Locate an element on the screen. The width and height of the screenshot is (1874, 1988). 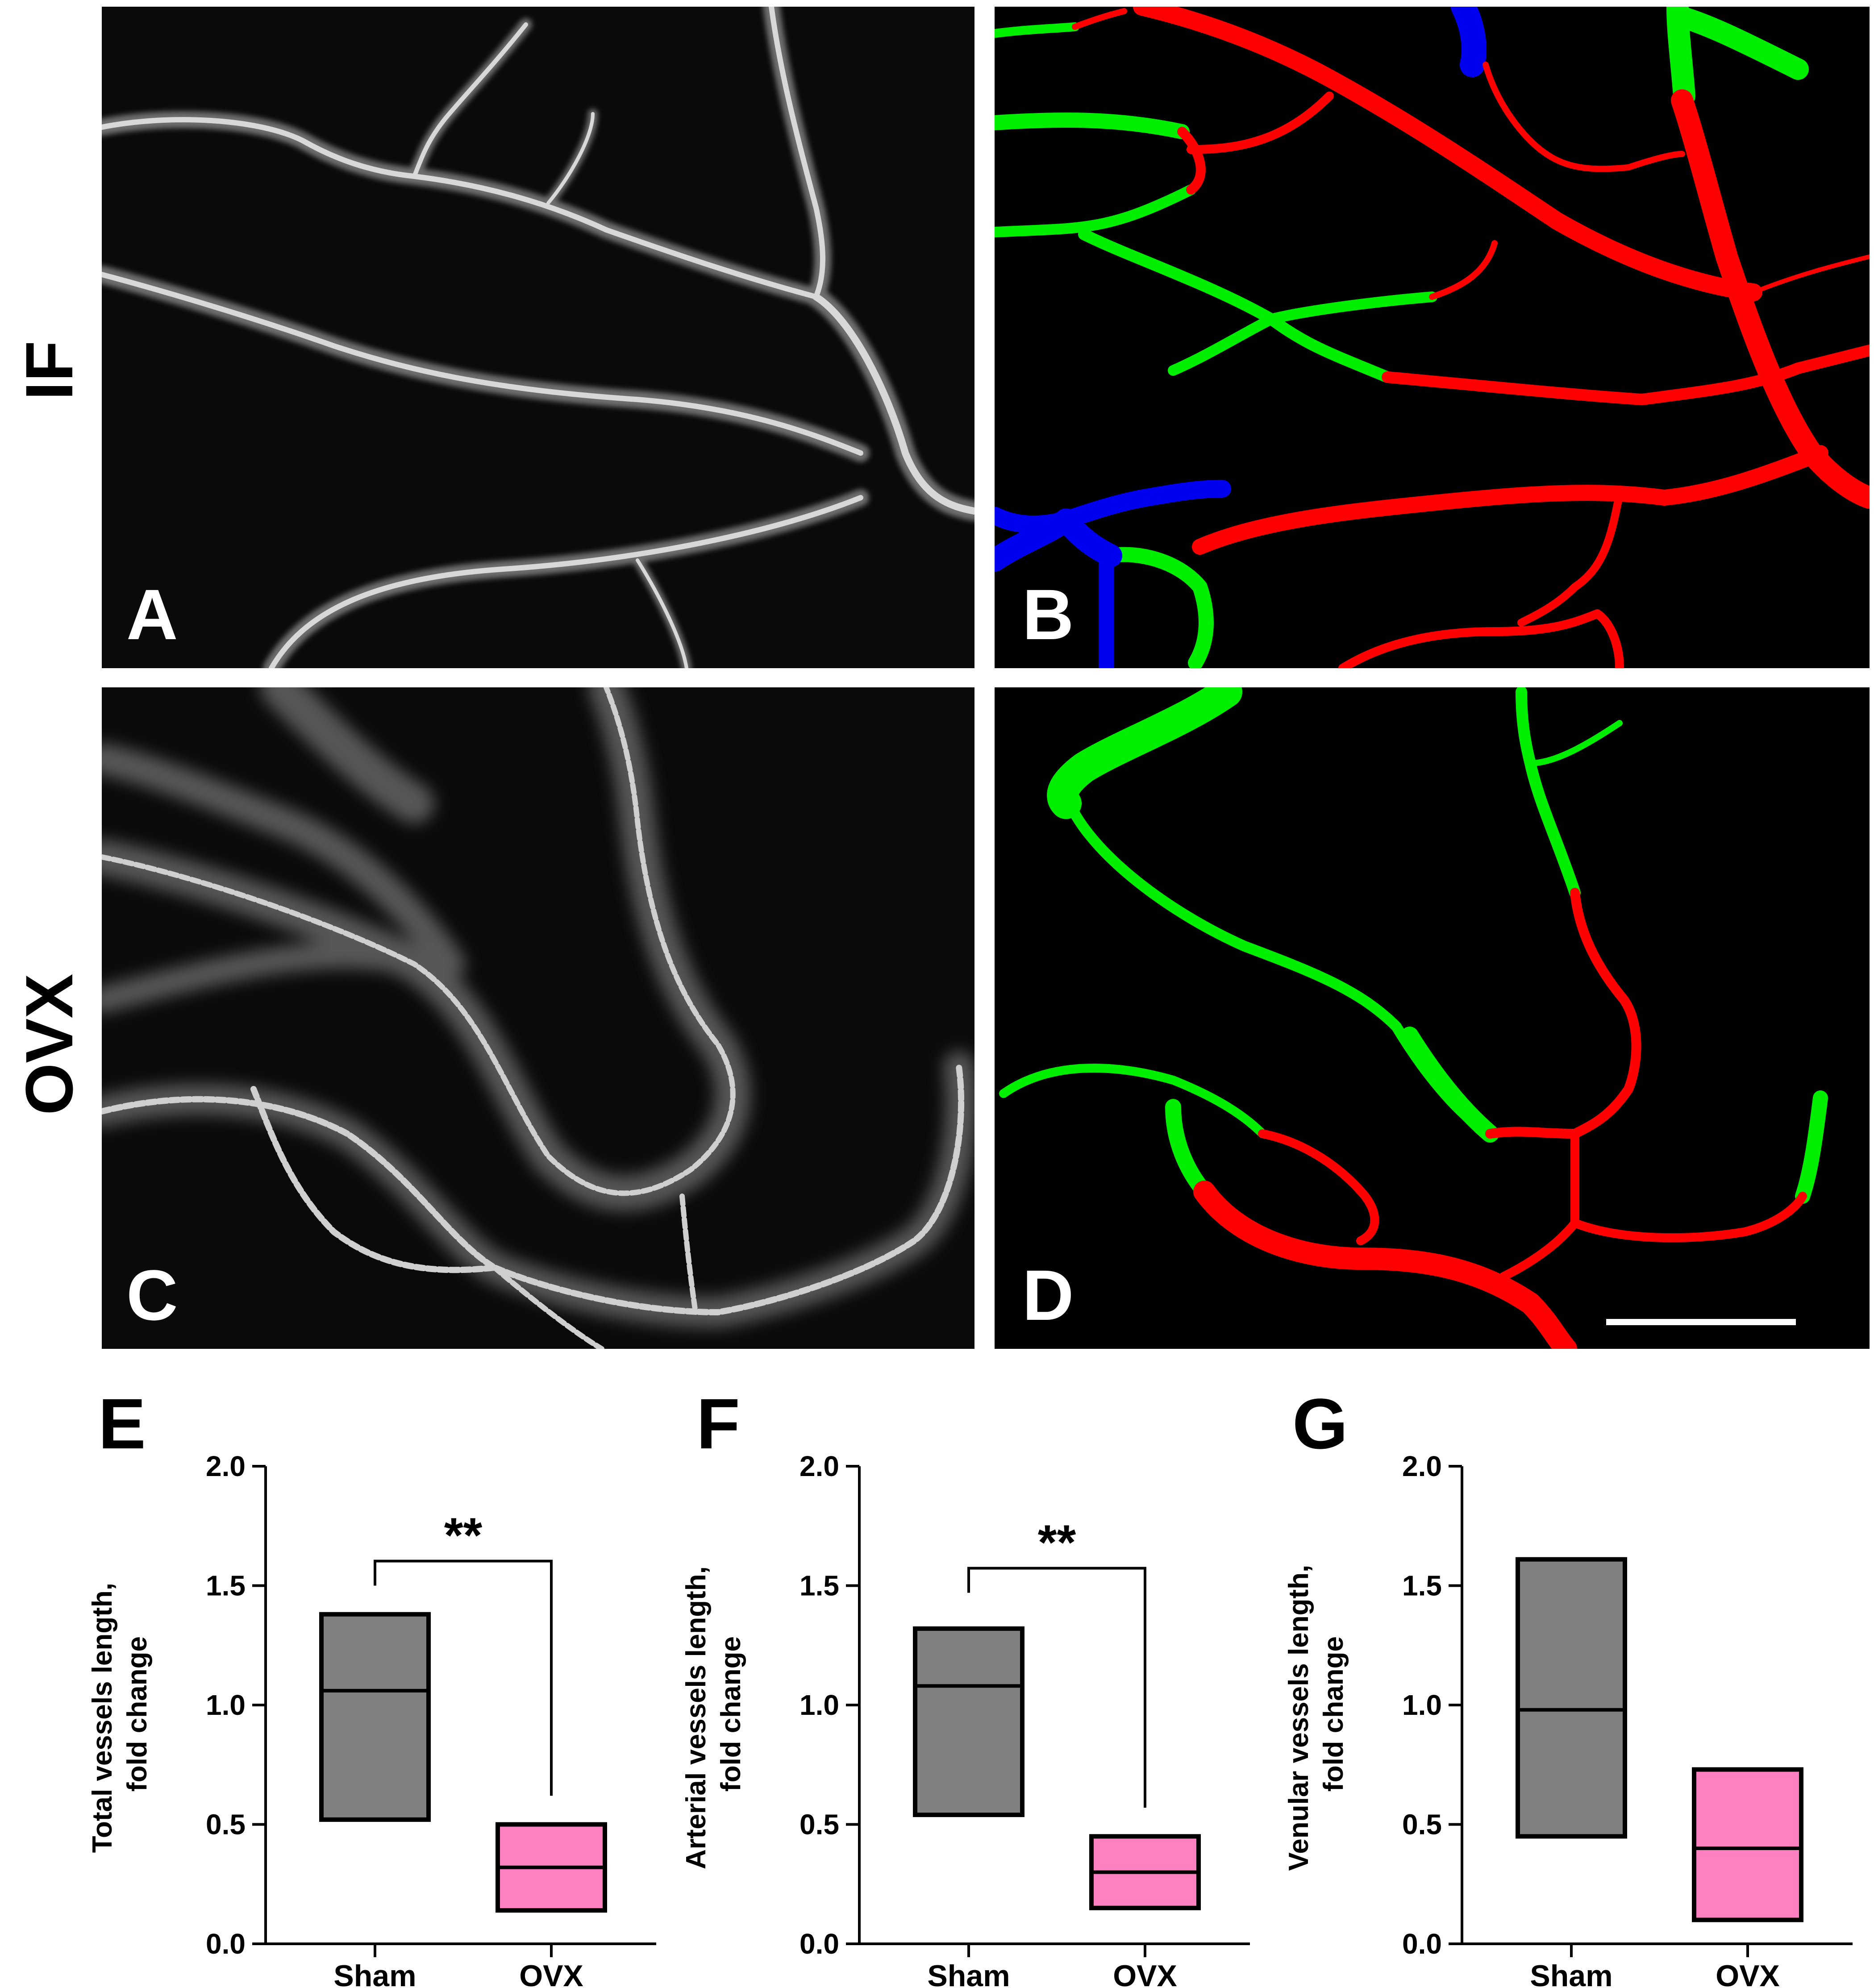
row-label-ovx: OVX is located at coordinates (49, 1044).